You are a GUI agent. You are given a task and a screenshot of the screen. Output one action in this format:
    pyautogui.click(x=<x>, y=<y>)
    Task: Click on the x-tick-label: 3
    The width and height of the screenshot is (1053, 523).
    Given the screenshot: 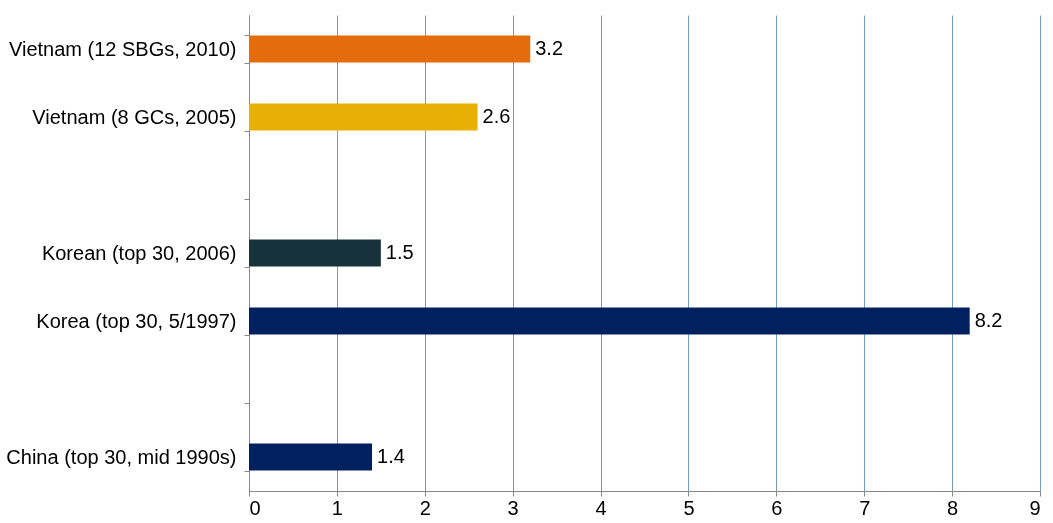 What is the action you would take?
    pyautogui.click(x=513, y=507)
    